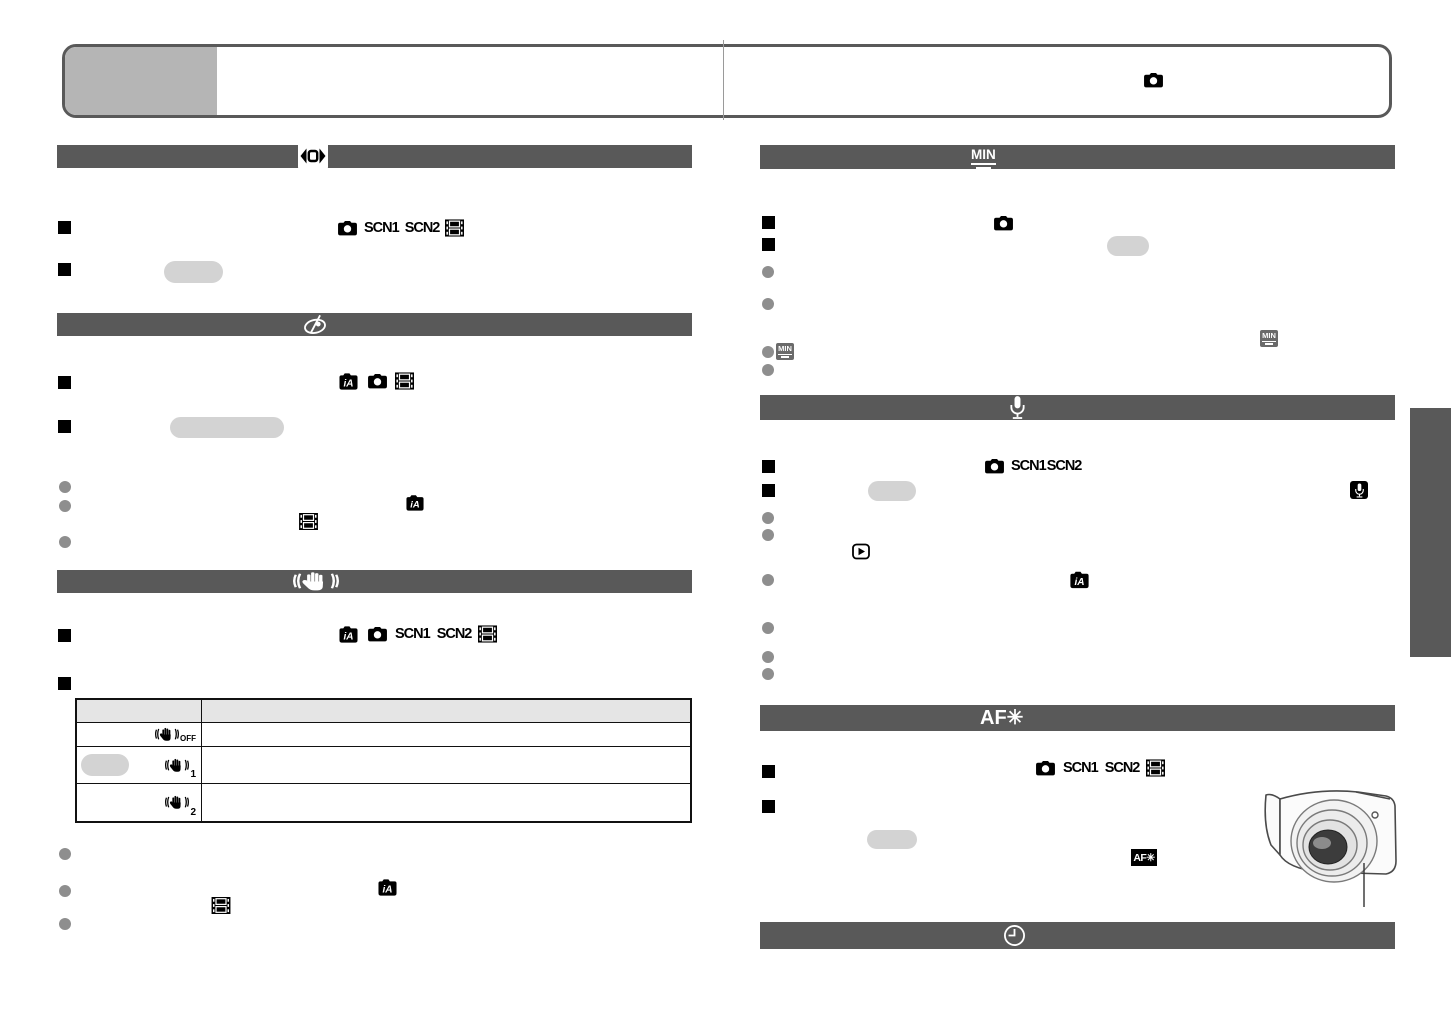  What do you see at coordinates (1077, 935) in the screenshot?
I see `section-header-clock` at bounding box center [1077, 935].